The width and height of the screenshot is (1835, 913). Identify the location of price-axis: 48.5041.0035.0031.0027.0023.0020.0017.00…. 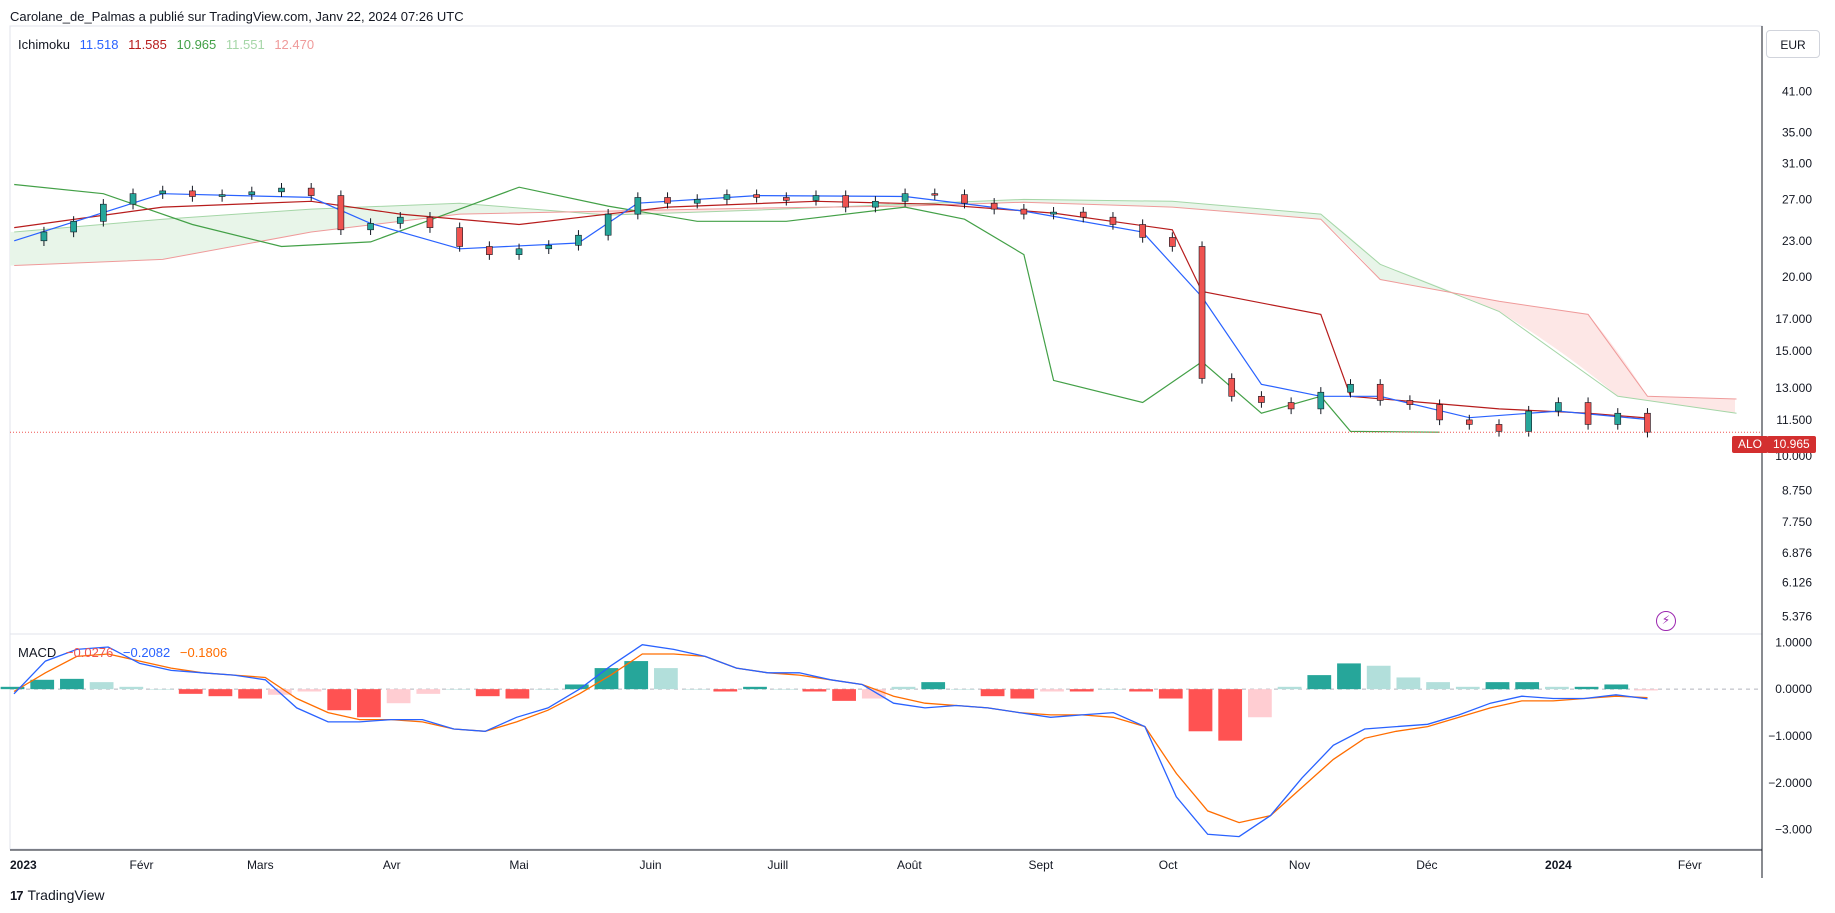
(1793, 332).